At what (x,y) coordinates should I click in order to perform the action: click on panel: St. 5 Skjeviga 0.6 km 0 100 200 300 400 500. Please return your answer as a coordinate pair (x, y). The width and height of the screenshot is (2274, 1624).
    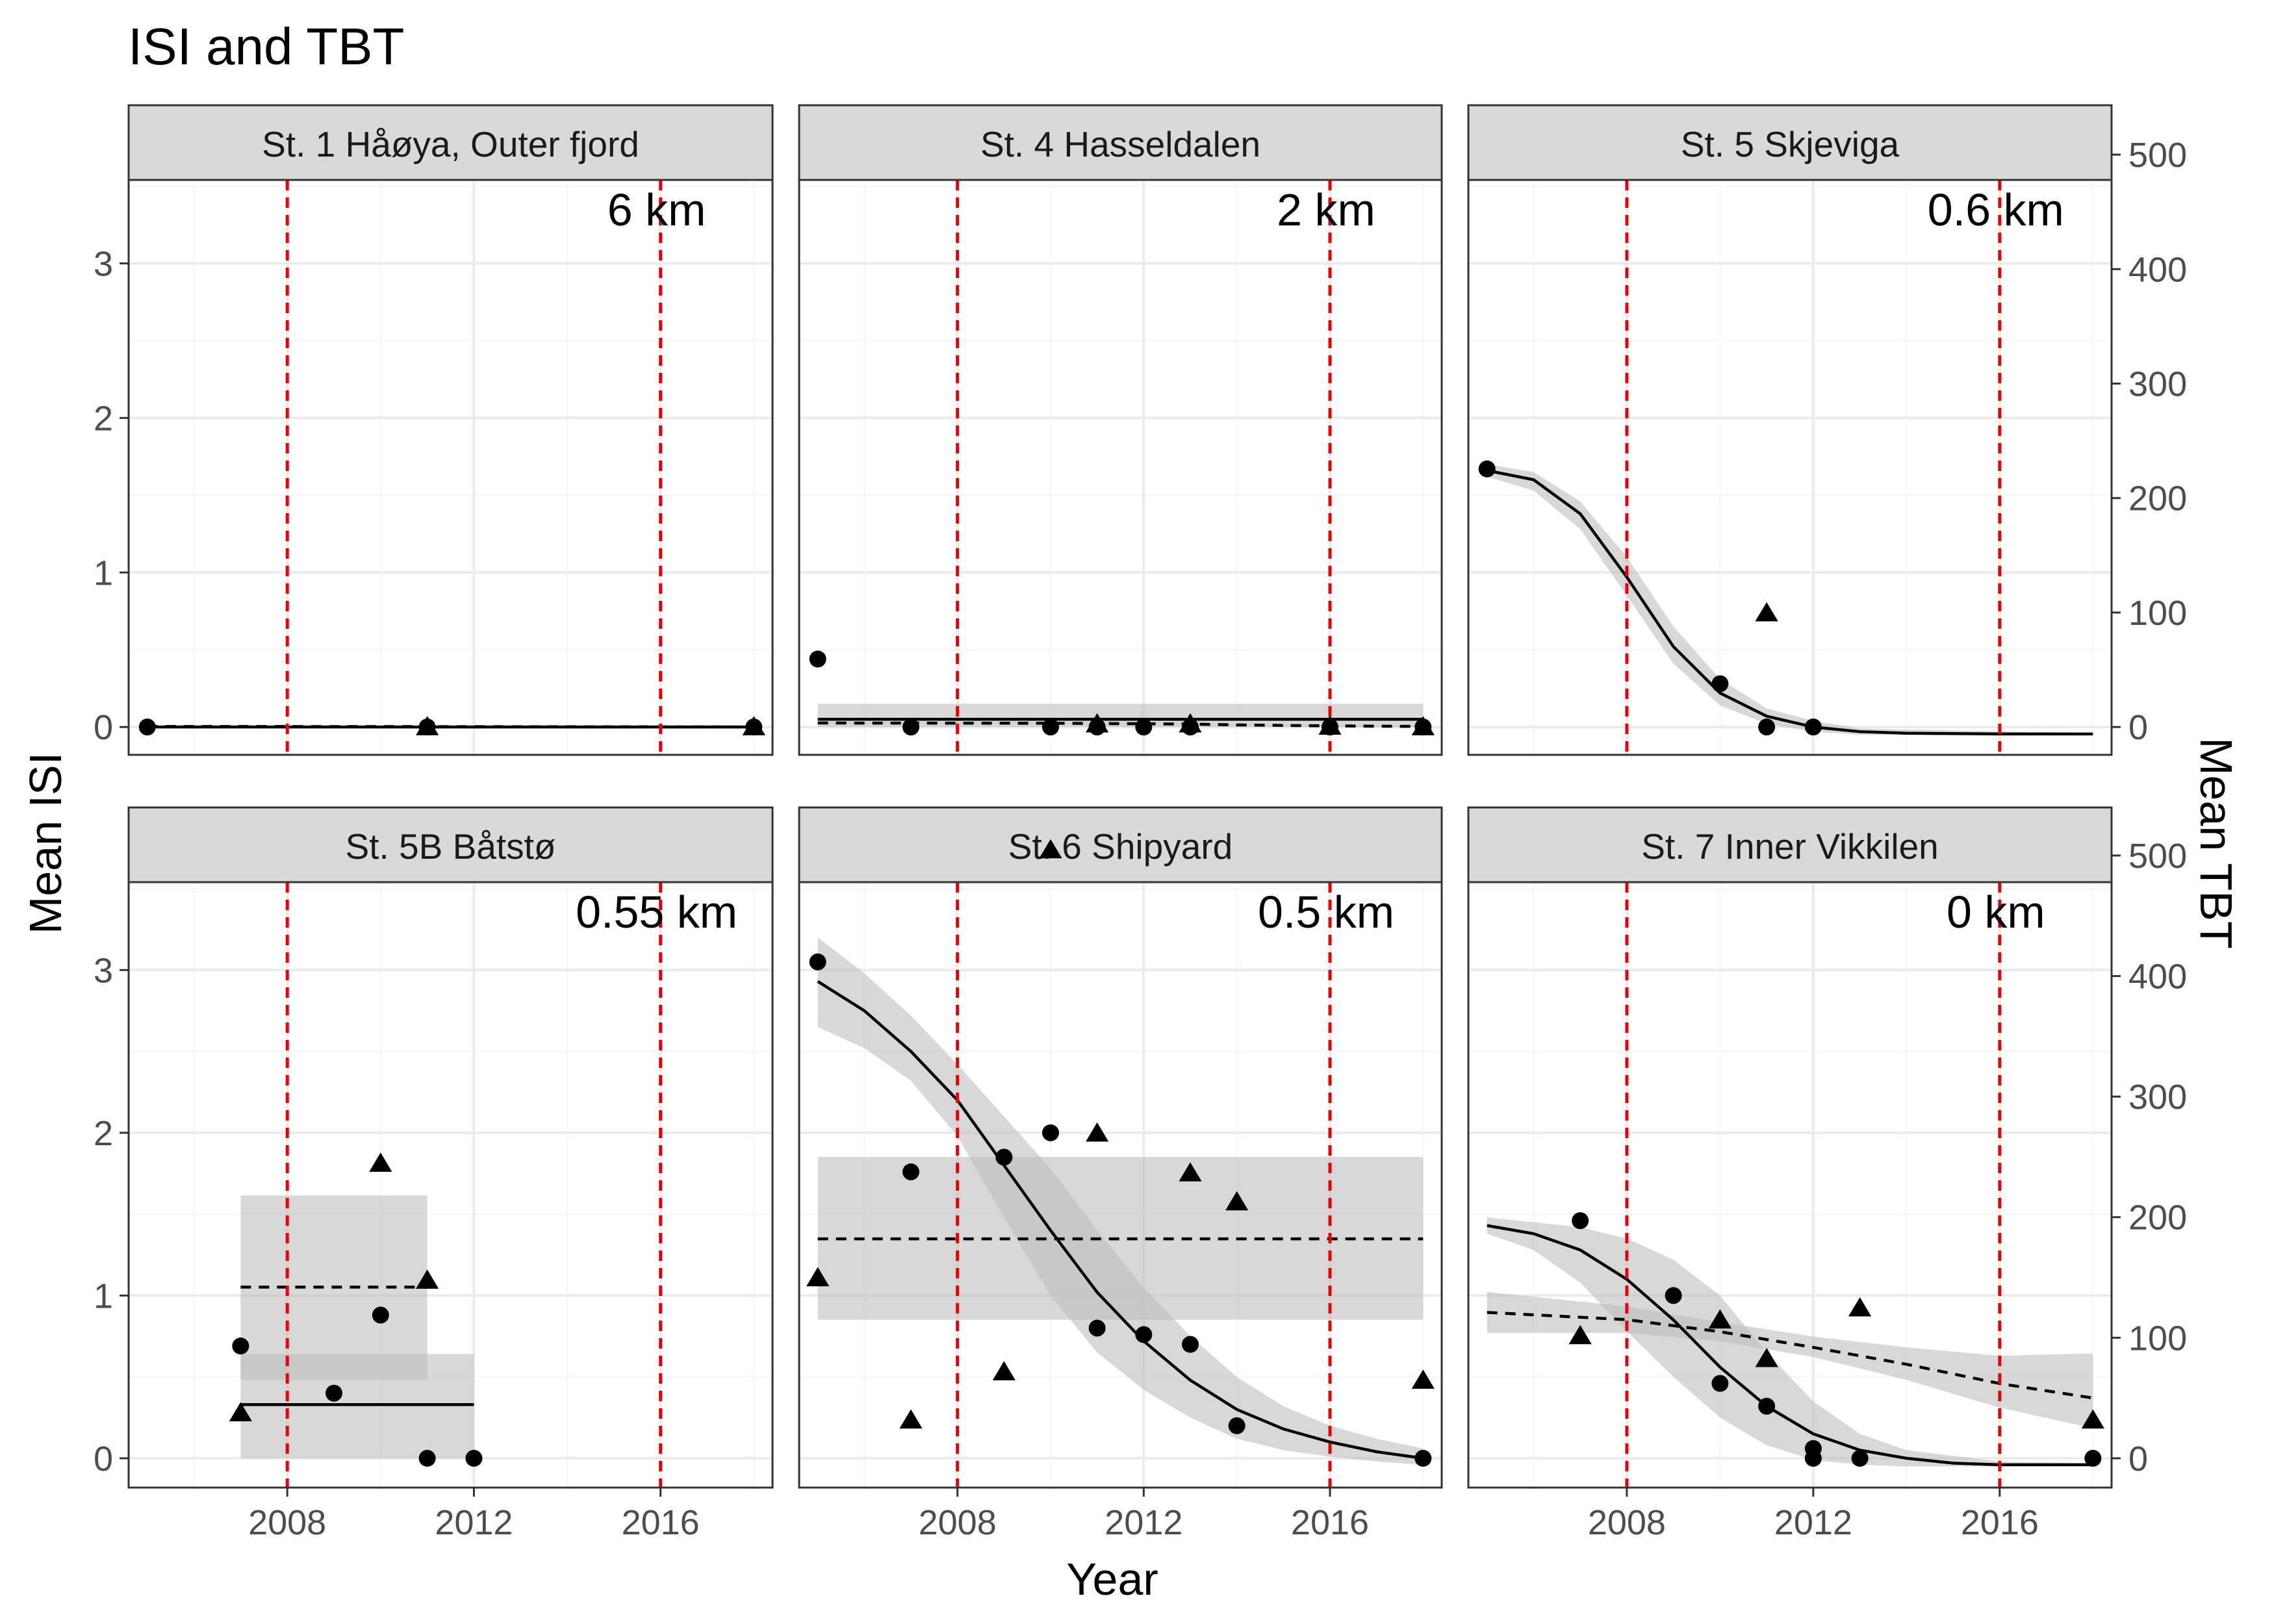
    Looking at the image, I should click on (1827, 430).